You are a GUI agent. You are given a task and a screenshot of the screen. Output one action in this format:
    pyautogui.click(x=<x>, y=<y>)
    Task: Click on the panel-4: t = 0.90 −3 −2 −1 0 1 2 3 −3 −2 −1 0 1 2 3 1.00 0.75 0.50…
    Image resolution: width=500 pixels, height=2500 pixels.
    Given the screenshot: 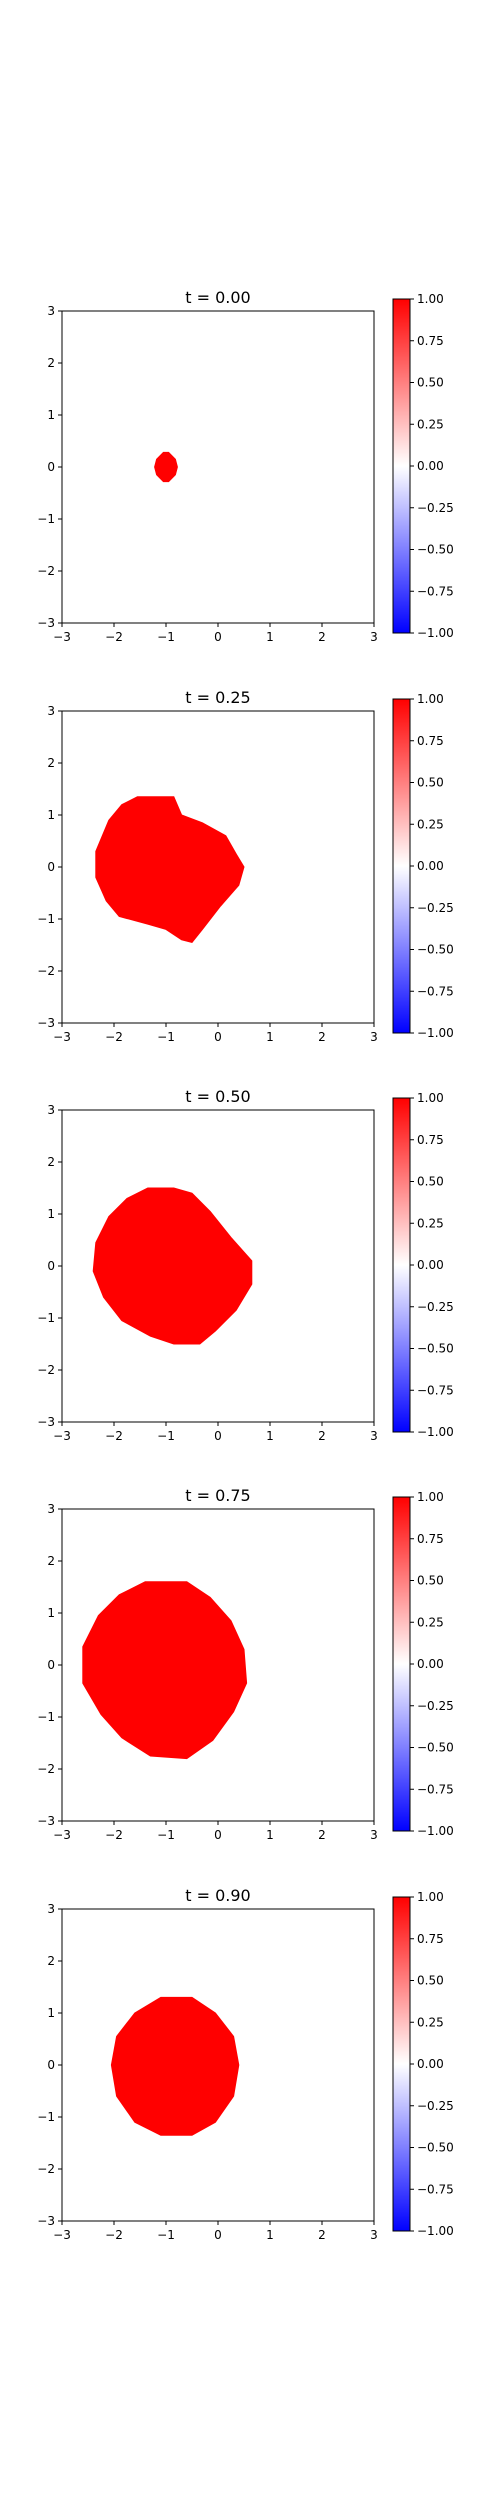 What is the action you would take?
    pyautogui.click(x=245, y=2064)
    